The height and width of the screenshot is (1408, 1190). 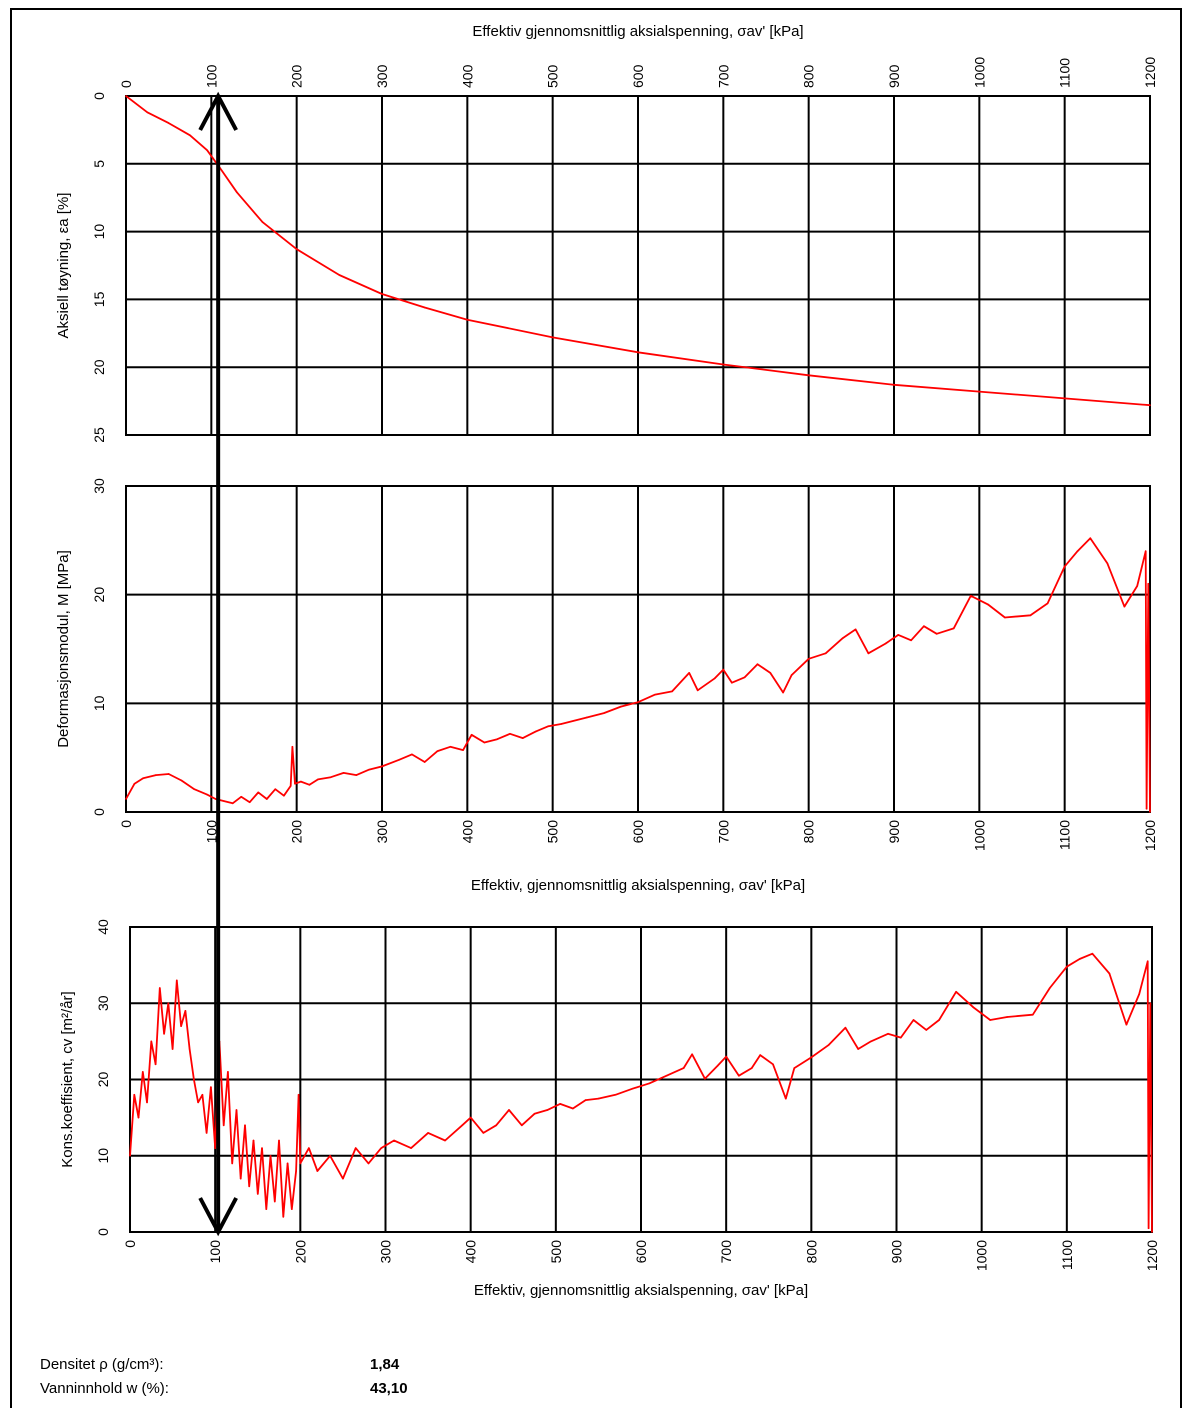 What do you see at coordinates (99, 299) in the screenshot?
I see `y-tick-label-strain: 15` at bounding box center [99, 299].